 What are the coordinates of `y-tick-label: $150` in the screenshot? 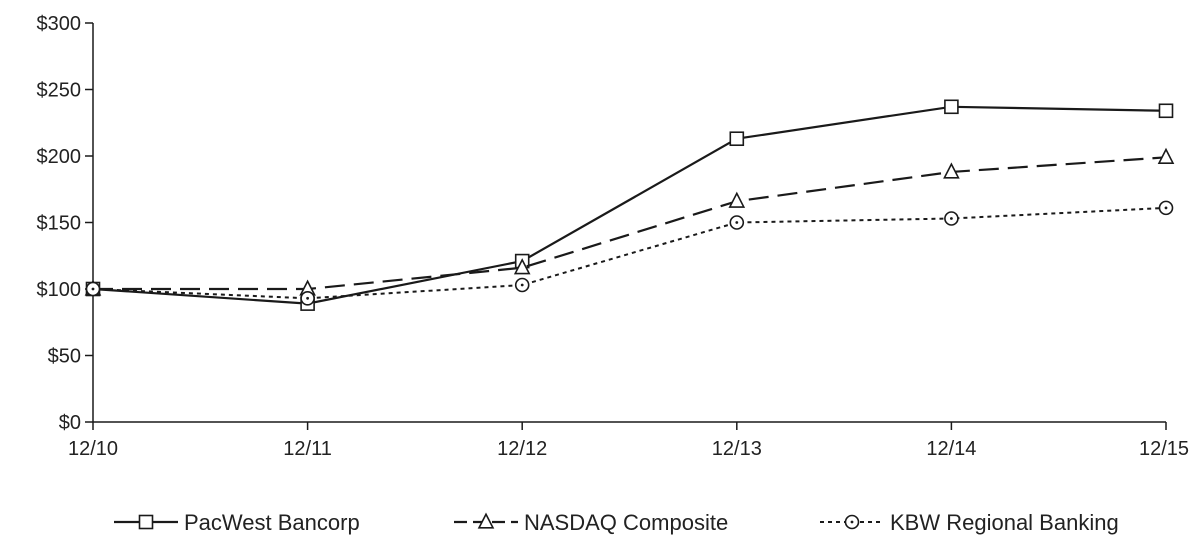 It's located at (59, 224).